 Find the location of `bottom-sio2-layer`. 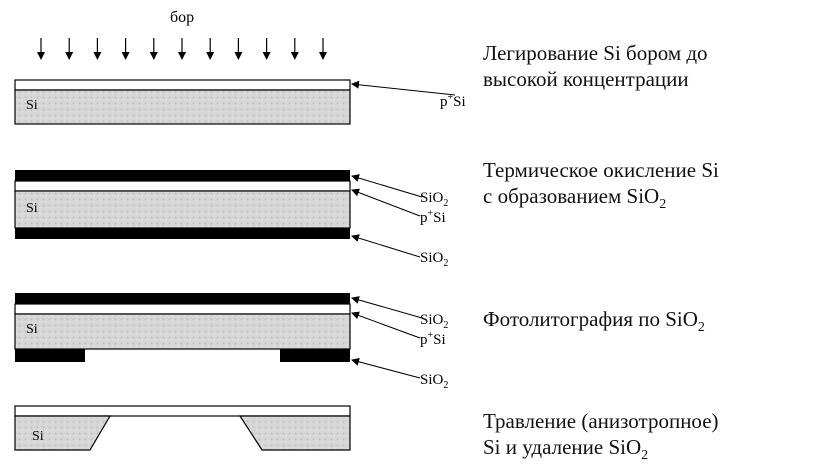

bottom-sio2-layer is located at coordinates (182, 233).